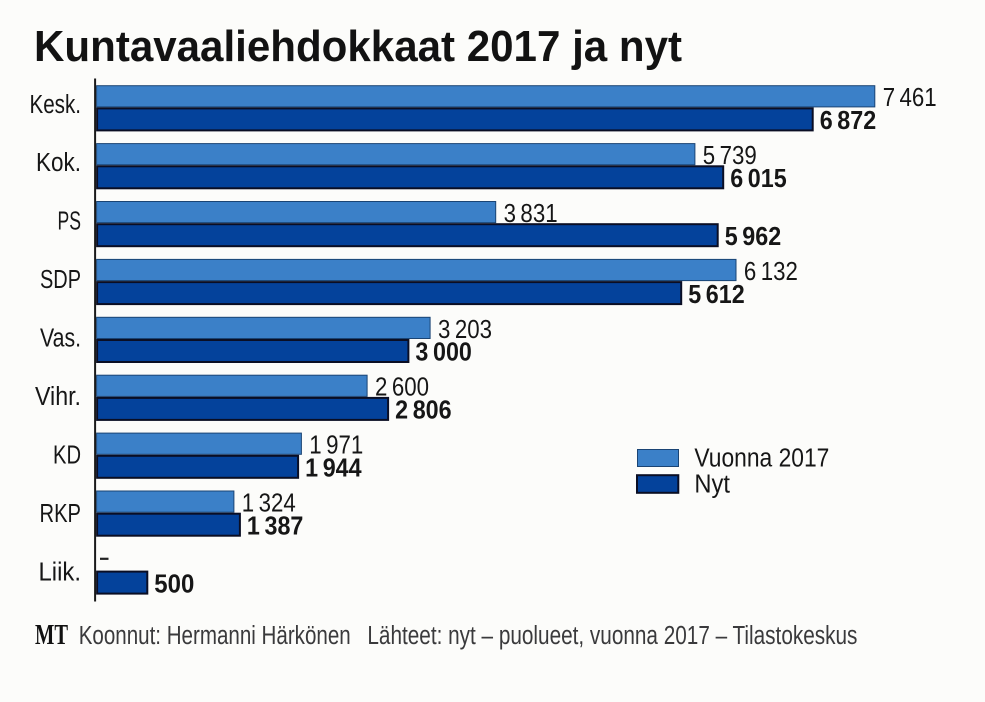  I want to click on svg-text: 1 944, so click(333, 469).